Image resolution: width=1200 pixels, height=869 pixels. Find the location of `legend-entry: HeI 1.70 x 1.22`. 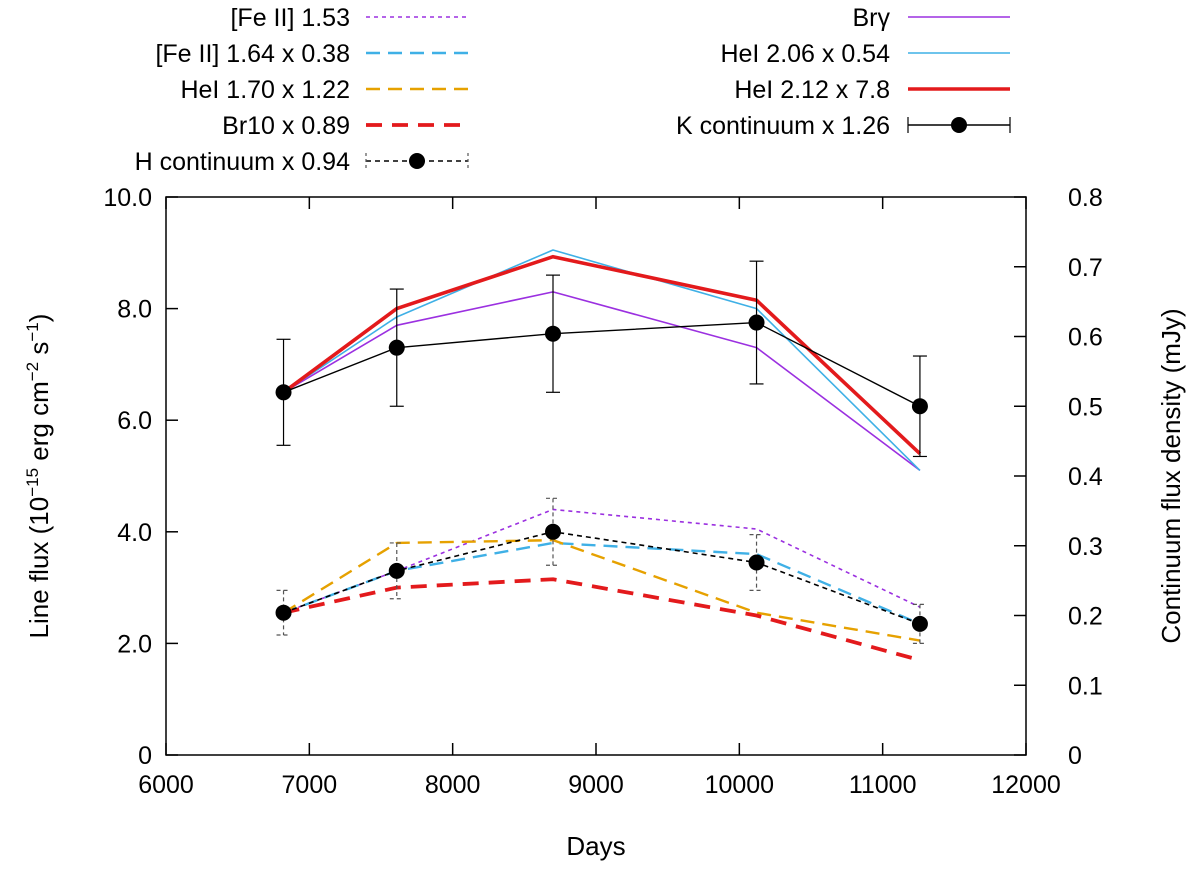

legend-entry: HeI 1.70 x 1.22 is located at coordinates (324, 90).